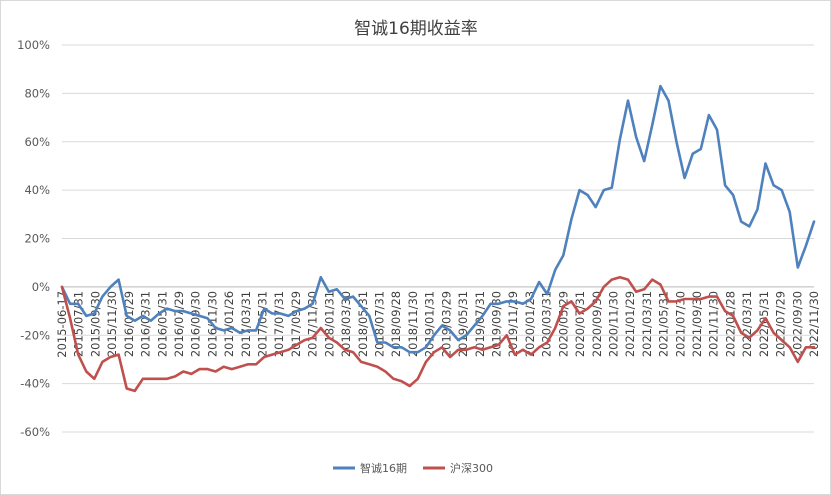  I want to click on x-tick-label: 2020/07/31, so click(580, 324).